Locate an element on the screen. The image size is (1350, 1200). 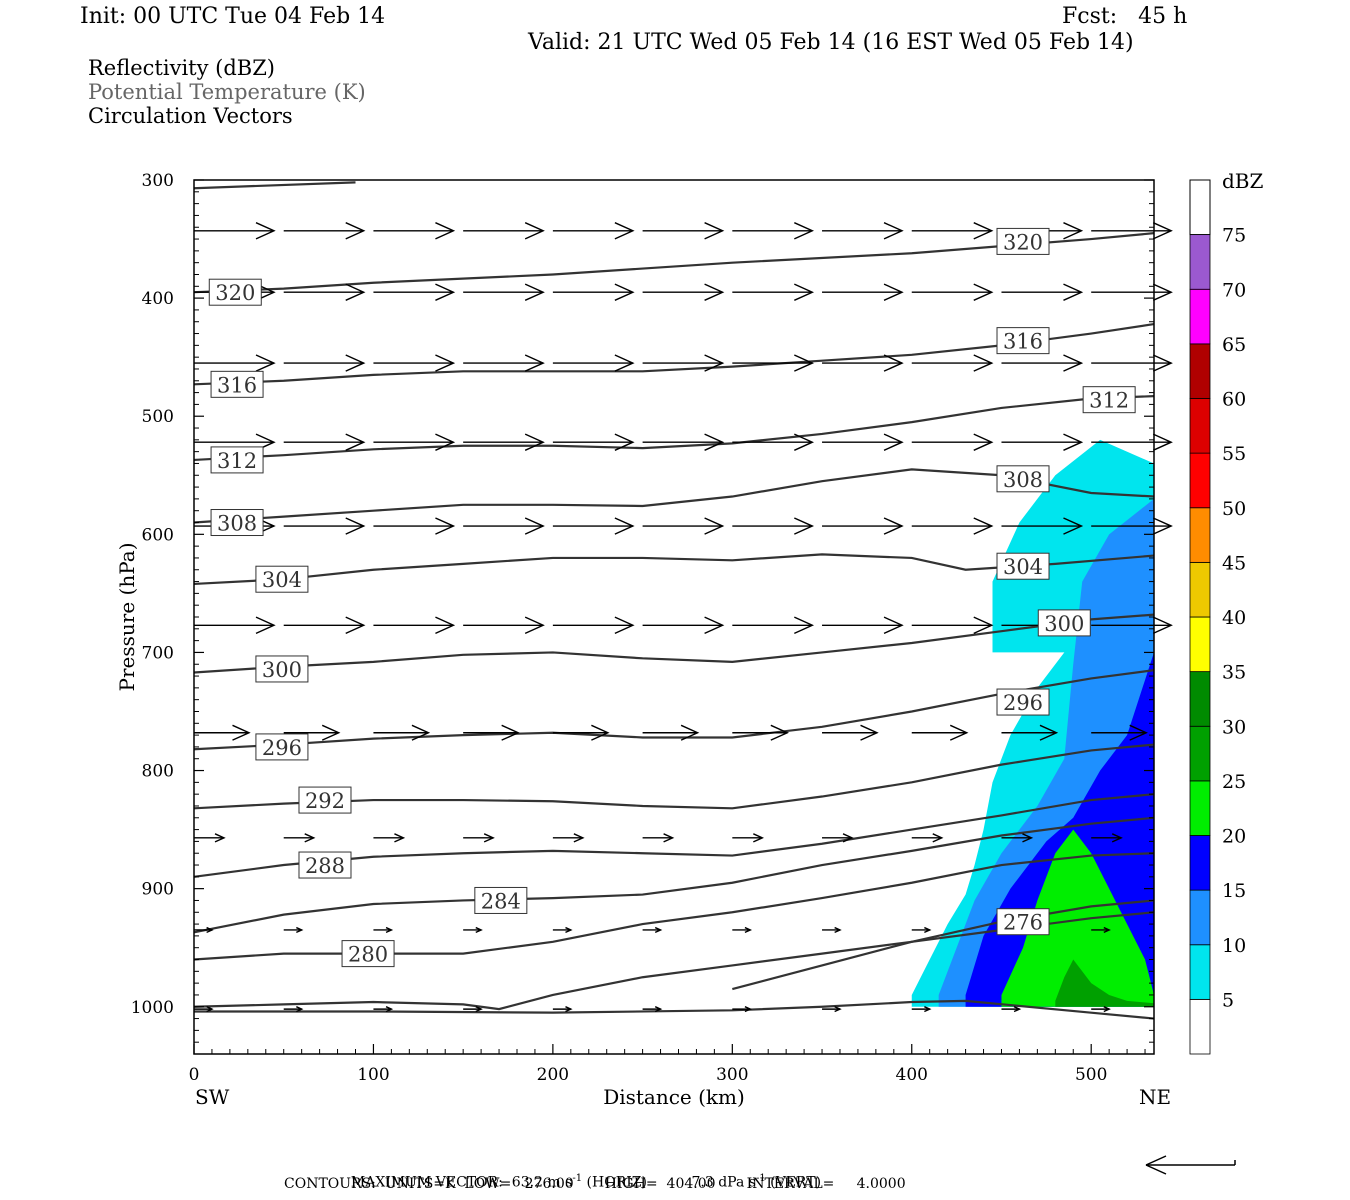
x-axis-label: Distance (km) is located at coordinates (674, 1097).